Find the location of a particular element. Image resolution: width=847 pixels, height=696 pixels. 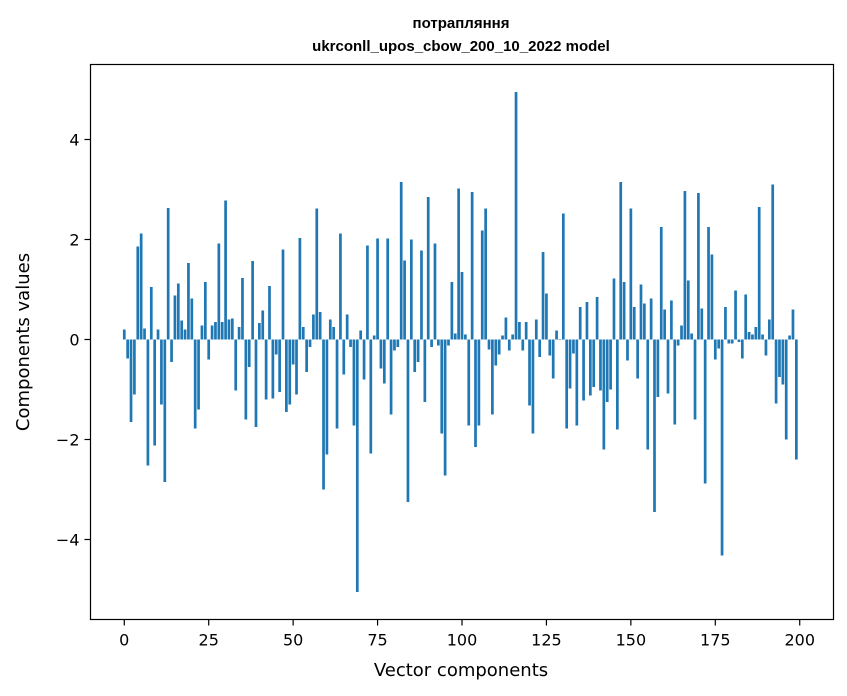

x-tick-label-25: 25 is located at coordinates (209, 640).